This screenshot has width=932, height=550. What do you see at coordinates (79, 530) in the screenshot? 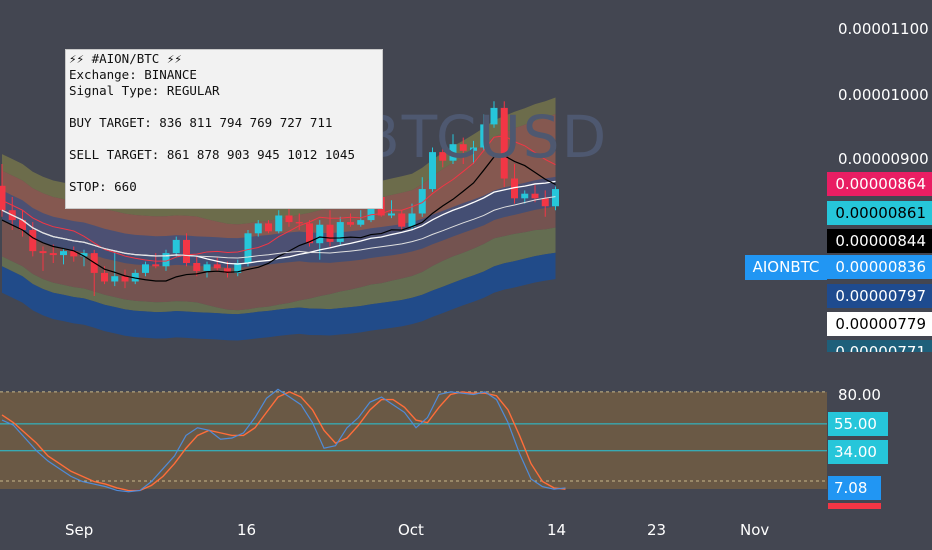
I see `date-label: Sep` at bounding box center [79, 530].